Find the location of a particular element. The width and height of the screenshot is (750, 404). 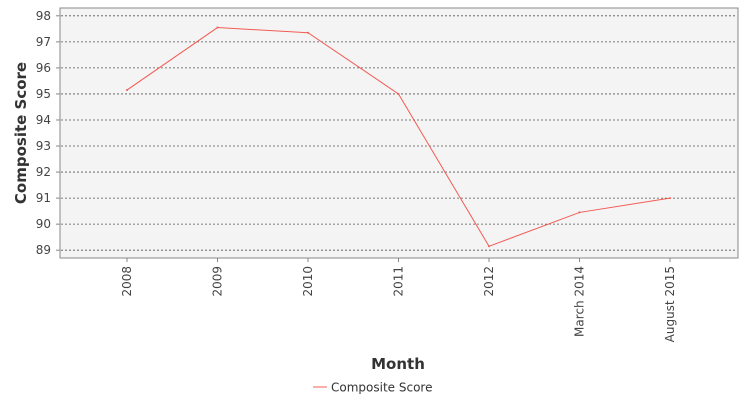

x-tick-label: 2011 is located at coordinates (399, 281).